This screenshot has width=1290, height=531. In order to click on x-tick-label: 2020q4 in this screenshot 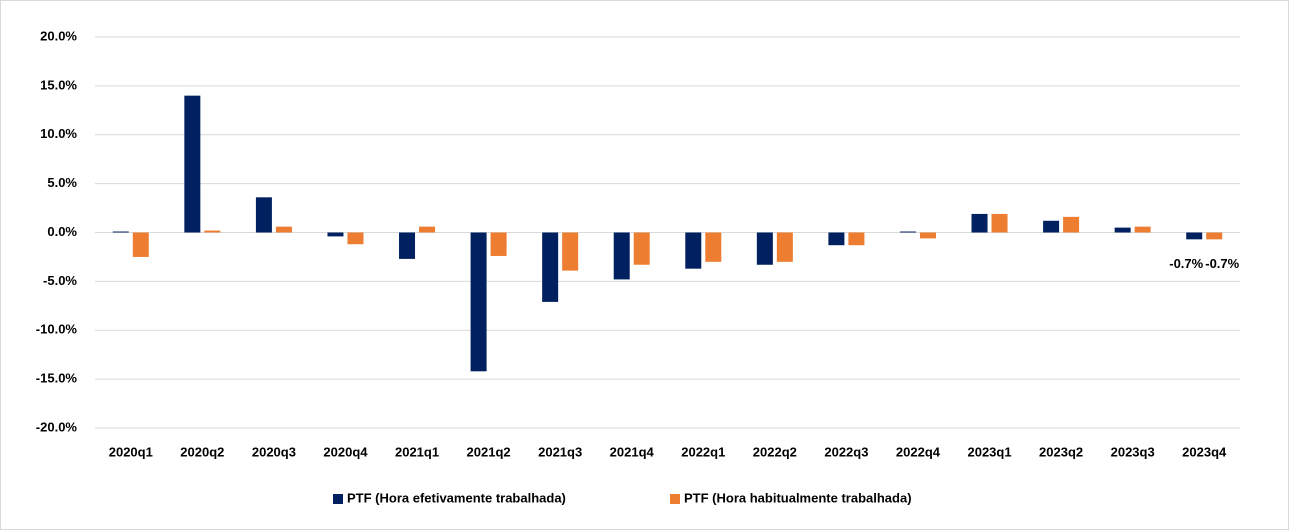, I will do `click(345, 451)`.